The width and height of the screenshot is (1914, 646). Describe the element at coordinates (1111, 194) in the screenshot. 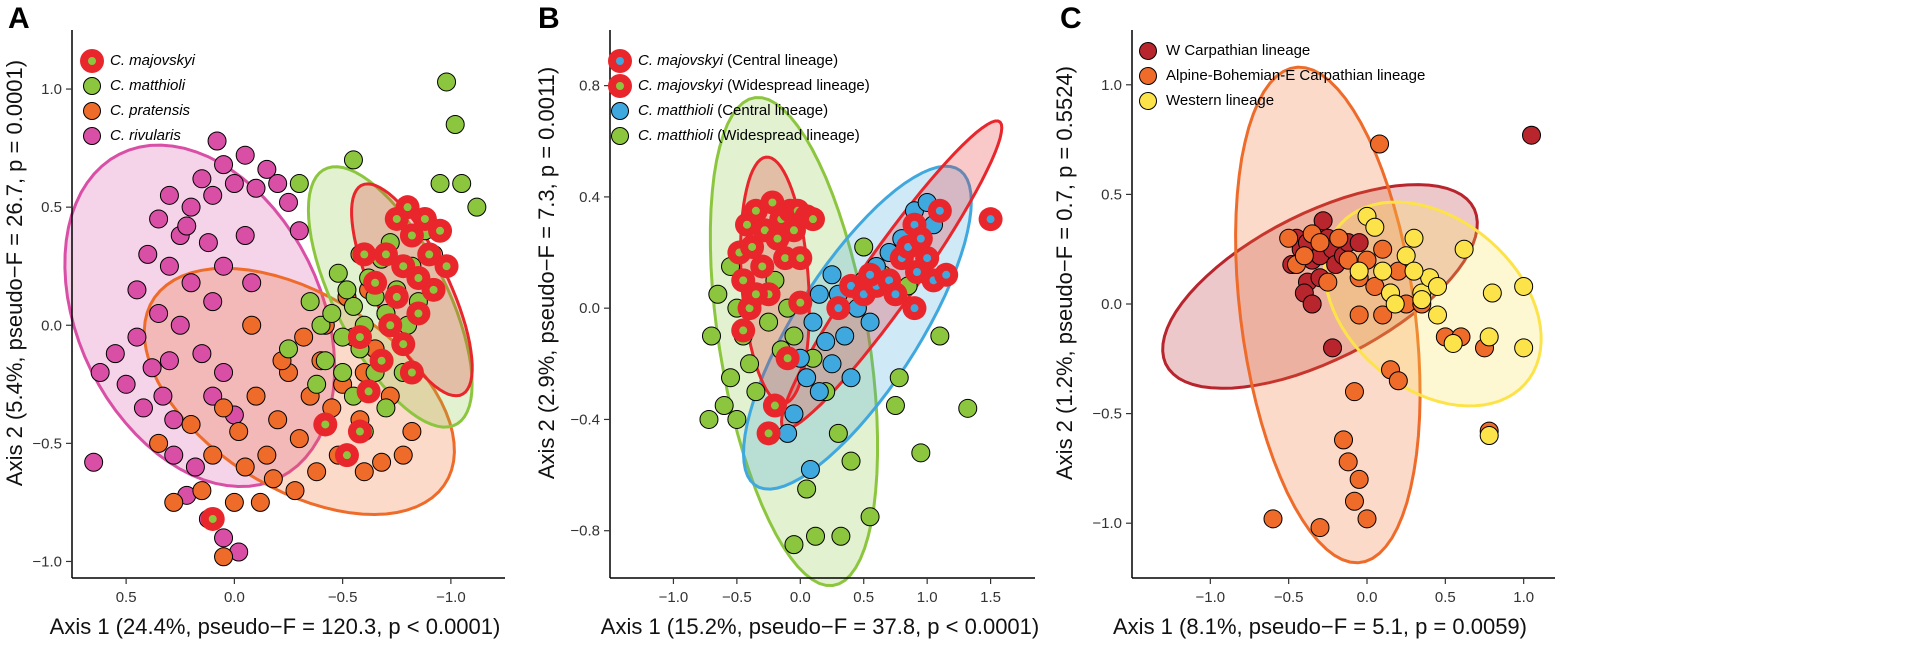

I see `y-tick-label: 0.5` at that location.